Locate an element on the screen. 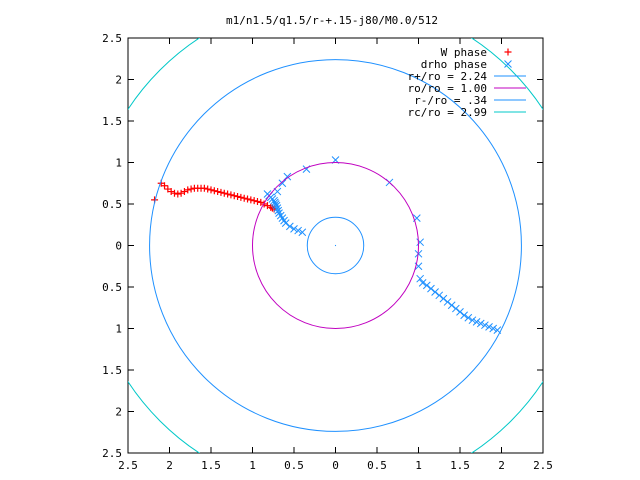  legend-swatch-cross is located at coordinates (508, 64).